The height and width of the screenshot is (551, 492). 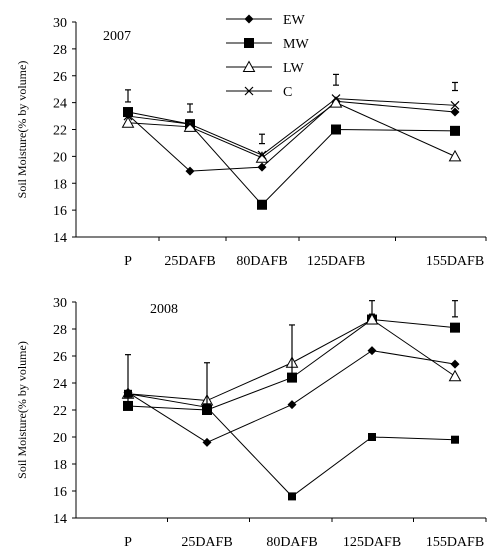 What do you see at coordinates (117, 36) in the screenshot?
I see `year-label: 2007` at bounding box center [117, 36].